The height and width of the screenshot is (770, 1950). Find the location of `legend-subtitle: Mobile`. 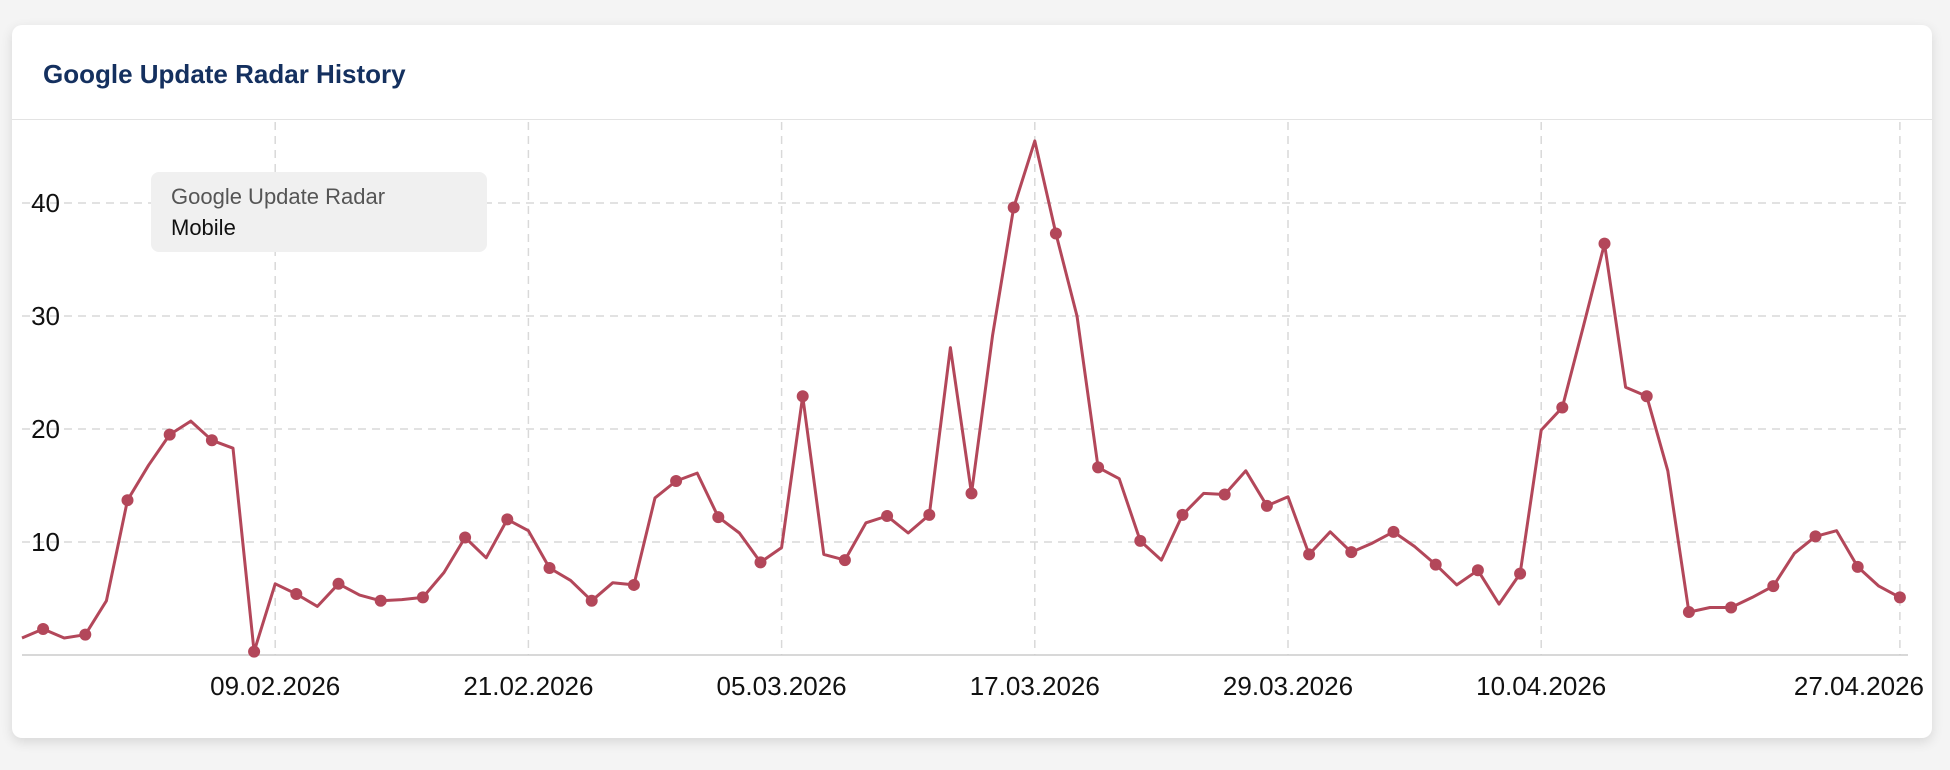

legend-subtitle: Mobile is located at coordinates (203, 227).